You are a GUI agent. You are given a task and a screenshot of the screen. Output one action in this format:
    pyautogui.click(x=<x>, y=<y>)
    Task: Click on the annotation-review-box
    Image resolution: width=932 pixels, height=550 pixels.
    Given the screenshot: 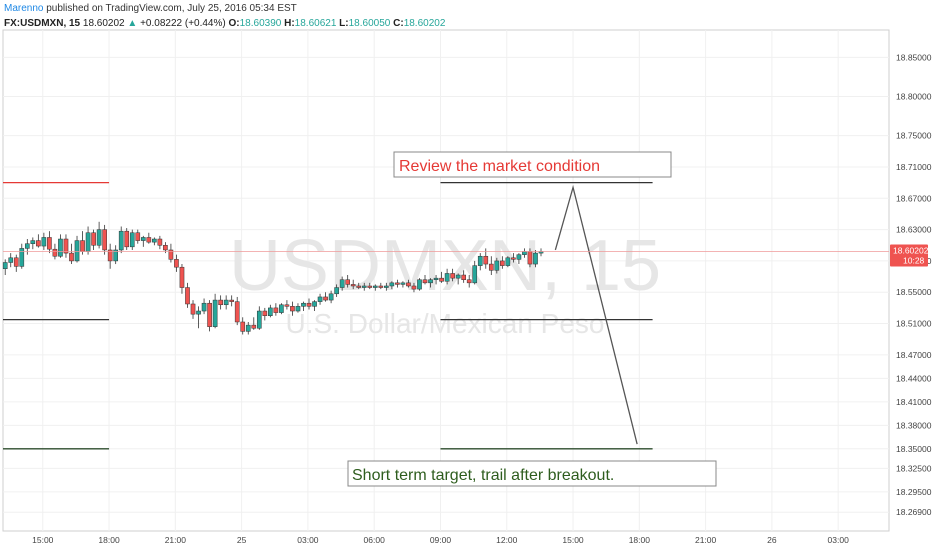 What is the action you would take?
    pyautogui.click(x=532, y=164)
    